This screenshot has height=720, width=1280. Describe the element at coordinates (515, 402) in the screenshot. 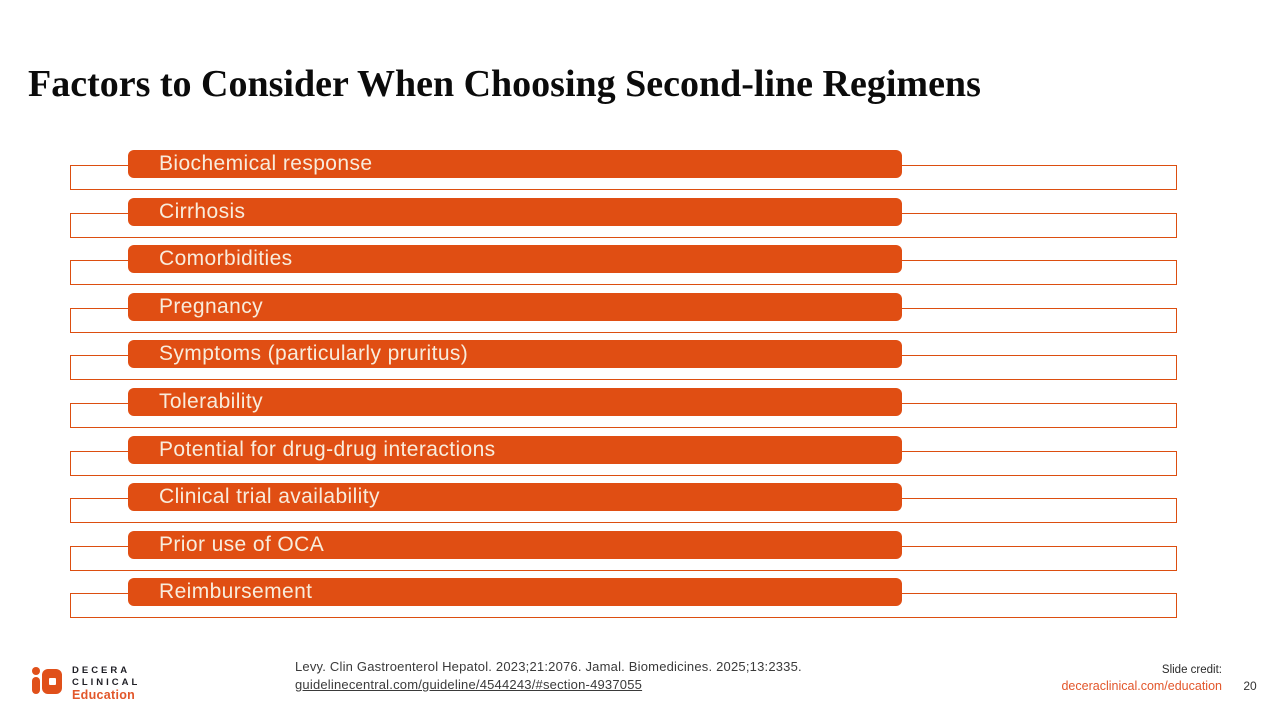

I see `factor-bar: Tolerability` at that location.